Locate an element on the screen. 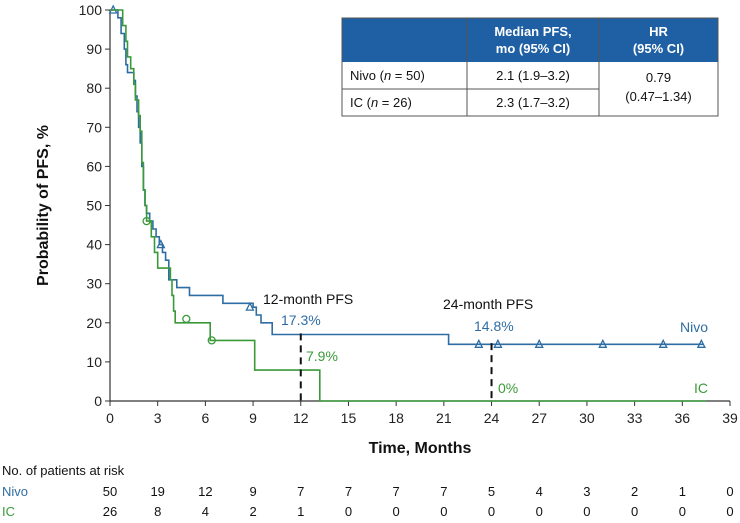 The height and width of the screenshot is (523, 740). x-tick-label: 15 is located at coordinates (349, 418).